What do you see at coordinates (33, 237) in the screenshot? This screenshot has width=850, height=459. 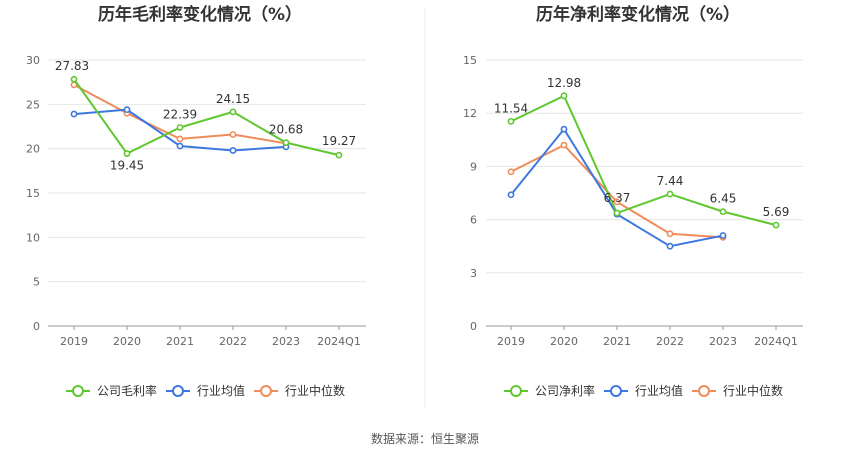 I see `y-tick-label: 10` at bounding box center [33, 237].